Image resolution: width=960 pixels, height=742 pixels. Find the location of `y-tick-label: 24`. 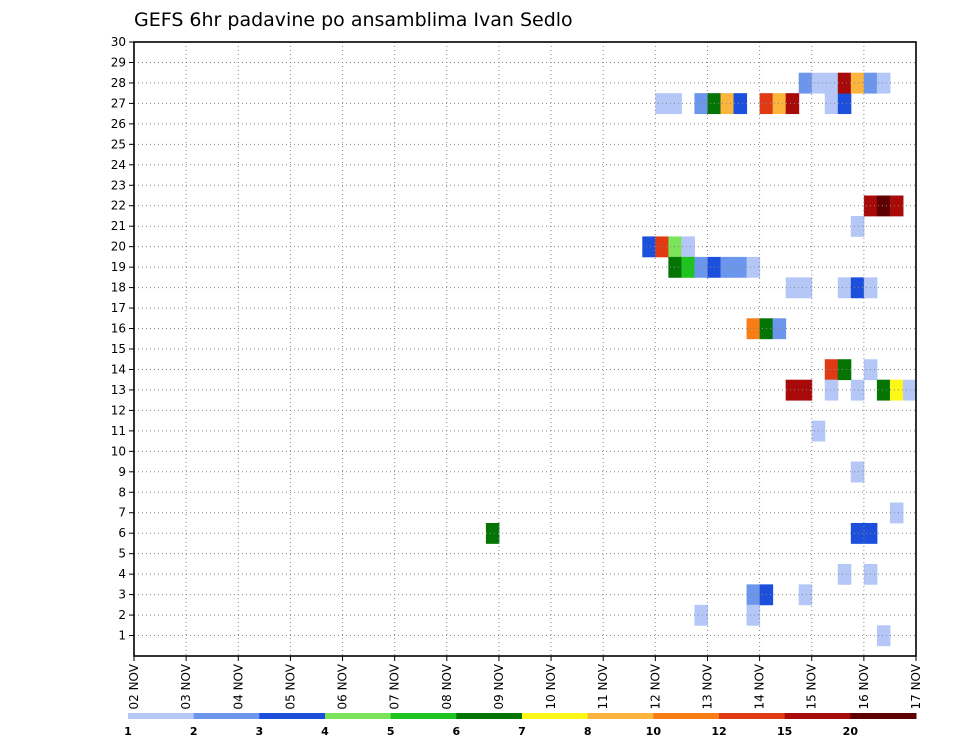

y-tick-label: 24 is located at coordinates (118, 165).